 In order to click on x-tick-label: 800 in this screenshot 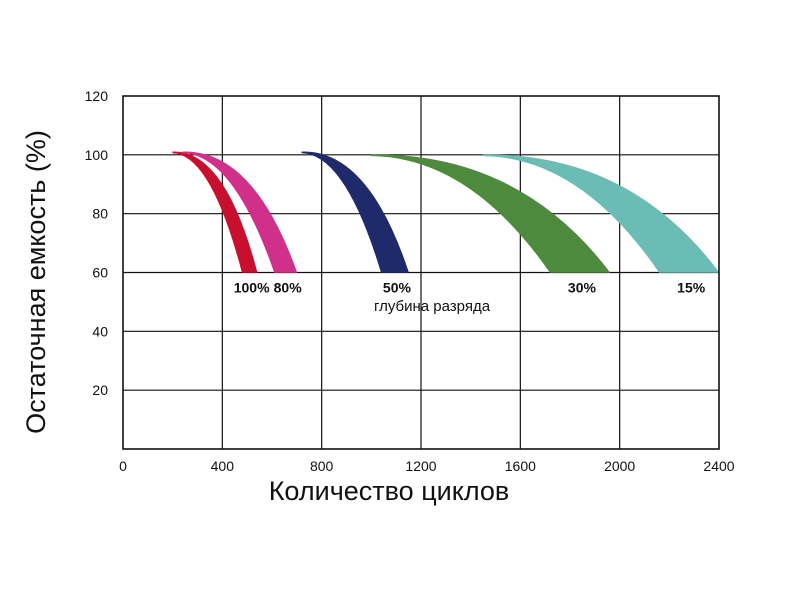, I will do `click(322, 466)`.